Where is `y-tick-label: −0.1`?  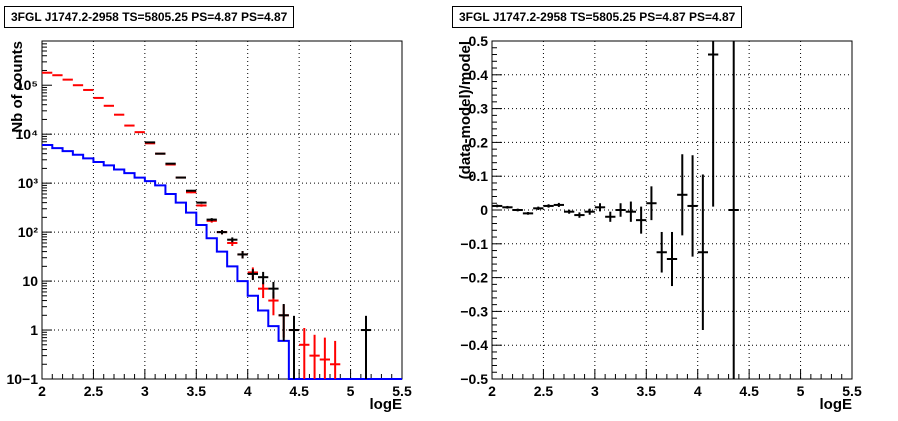
y-tick-label: −0.1 is located at coordinates (474, 244).